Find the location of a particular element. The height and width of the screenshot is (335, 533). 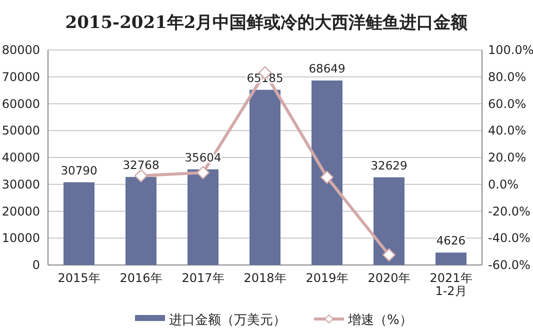

y2-tick-label: 20.0% is located at coordinates (507, 157).